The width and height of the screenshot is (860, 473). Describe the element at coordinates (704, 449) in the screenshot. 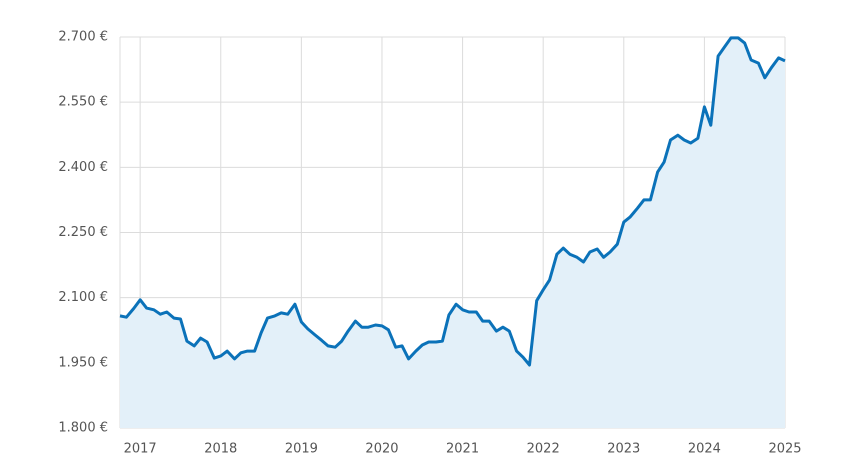

I see `x-tick-label: 2024` at that location.